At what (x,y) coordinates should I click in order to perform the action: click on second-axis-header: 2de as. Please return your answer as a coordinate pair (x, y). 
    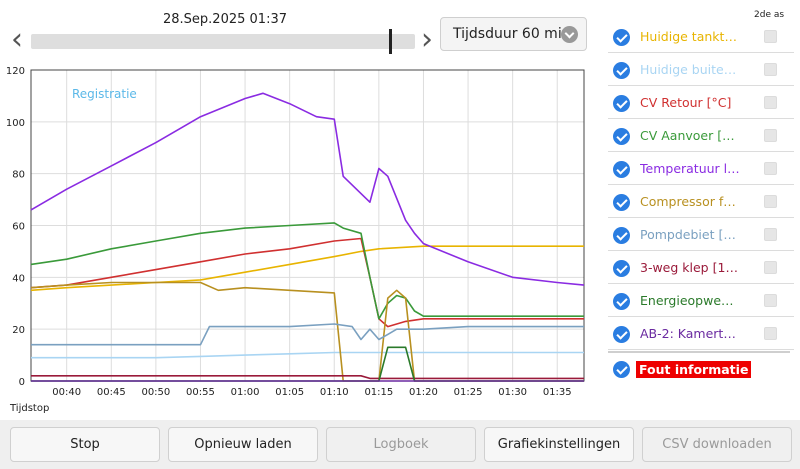
    Looking at the image, I should click on (769, 15).